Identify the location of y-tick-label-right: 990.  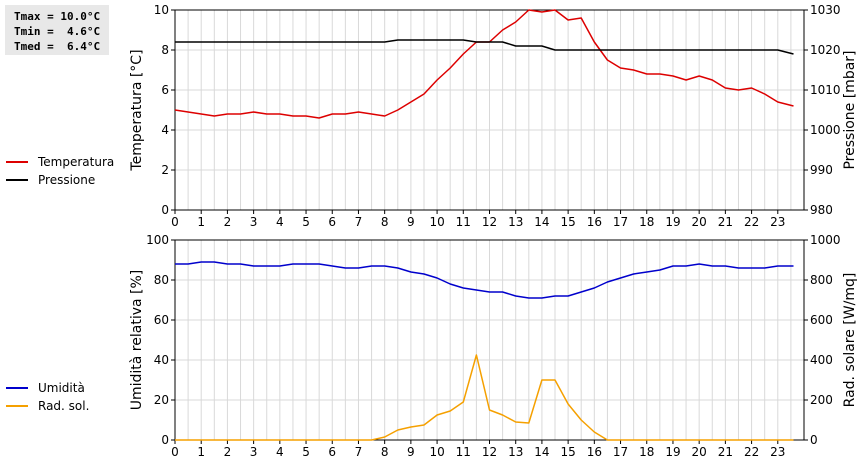
(821, 170).